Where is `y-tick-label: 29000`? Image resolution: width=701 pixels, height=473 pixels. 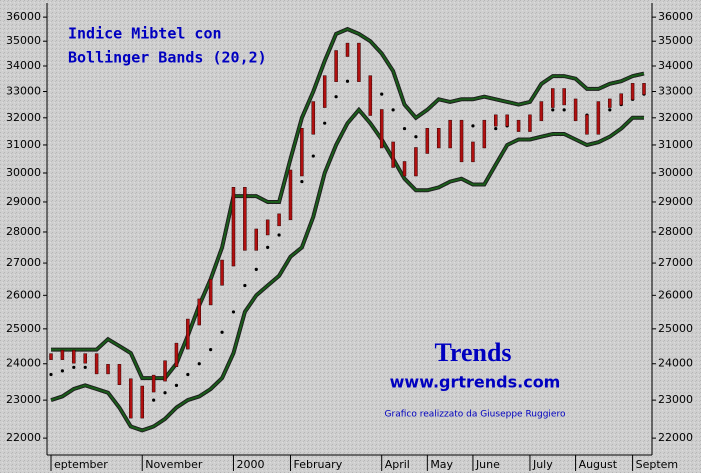 y-tick-label: 29000 is located at coordinates (675, 201).